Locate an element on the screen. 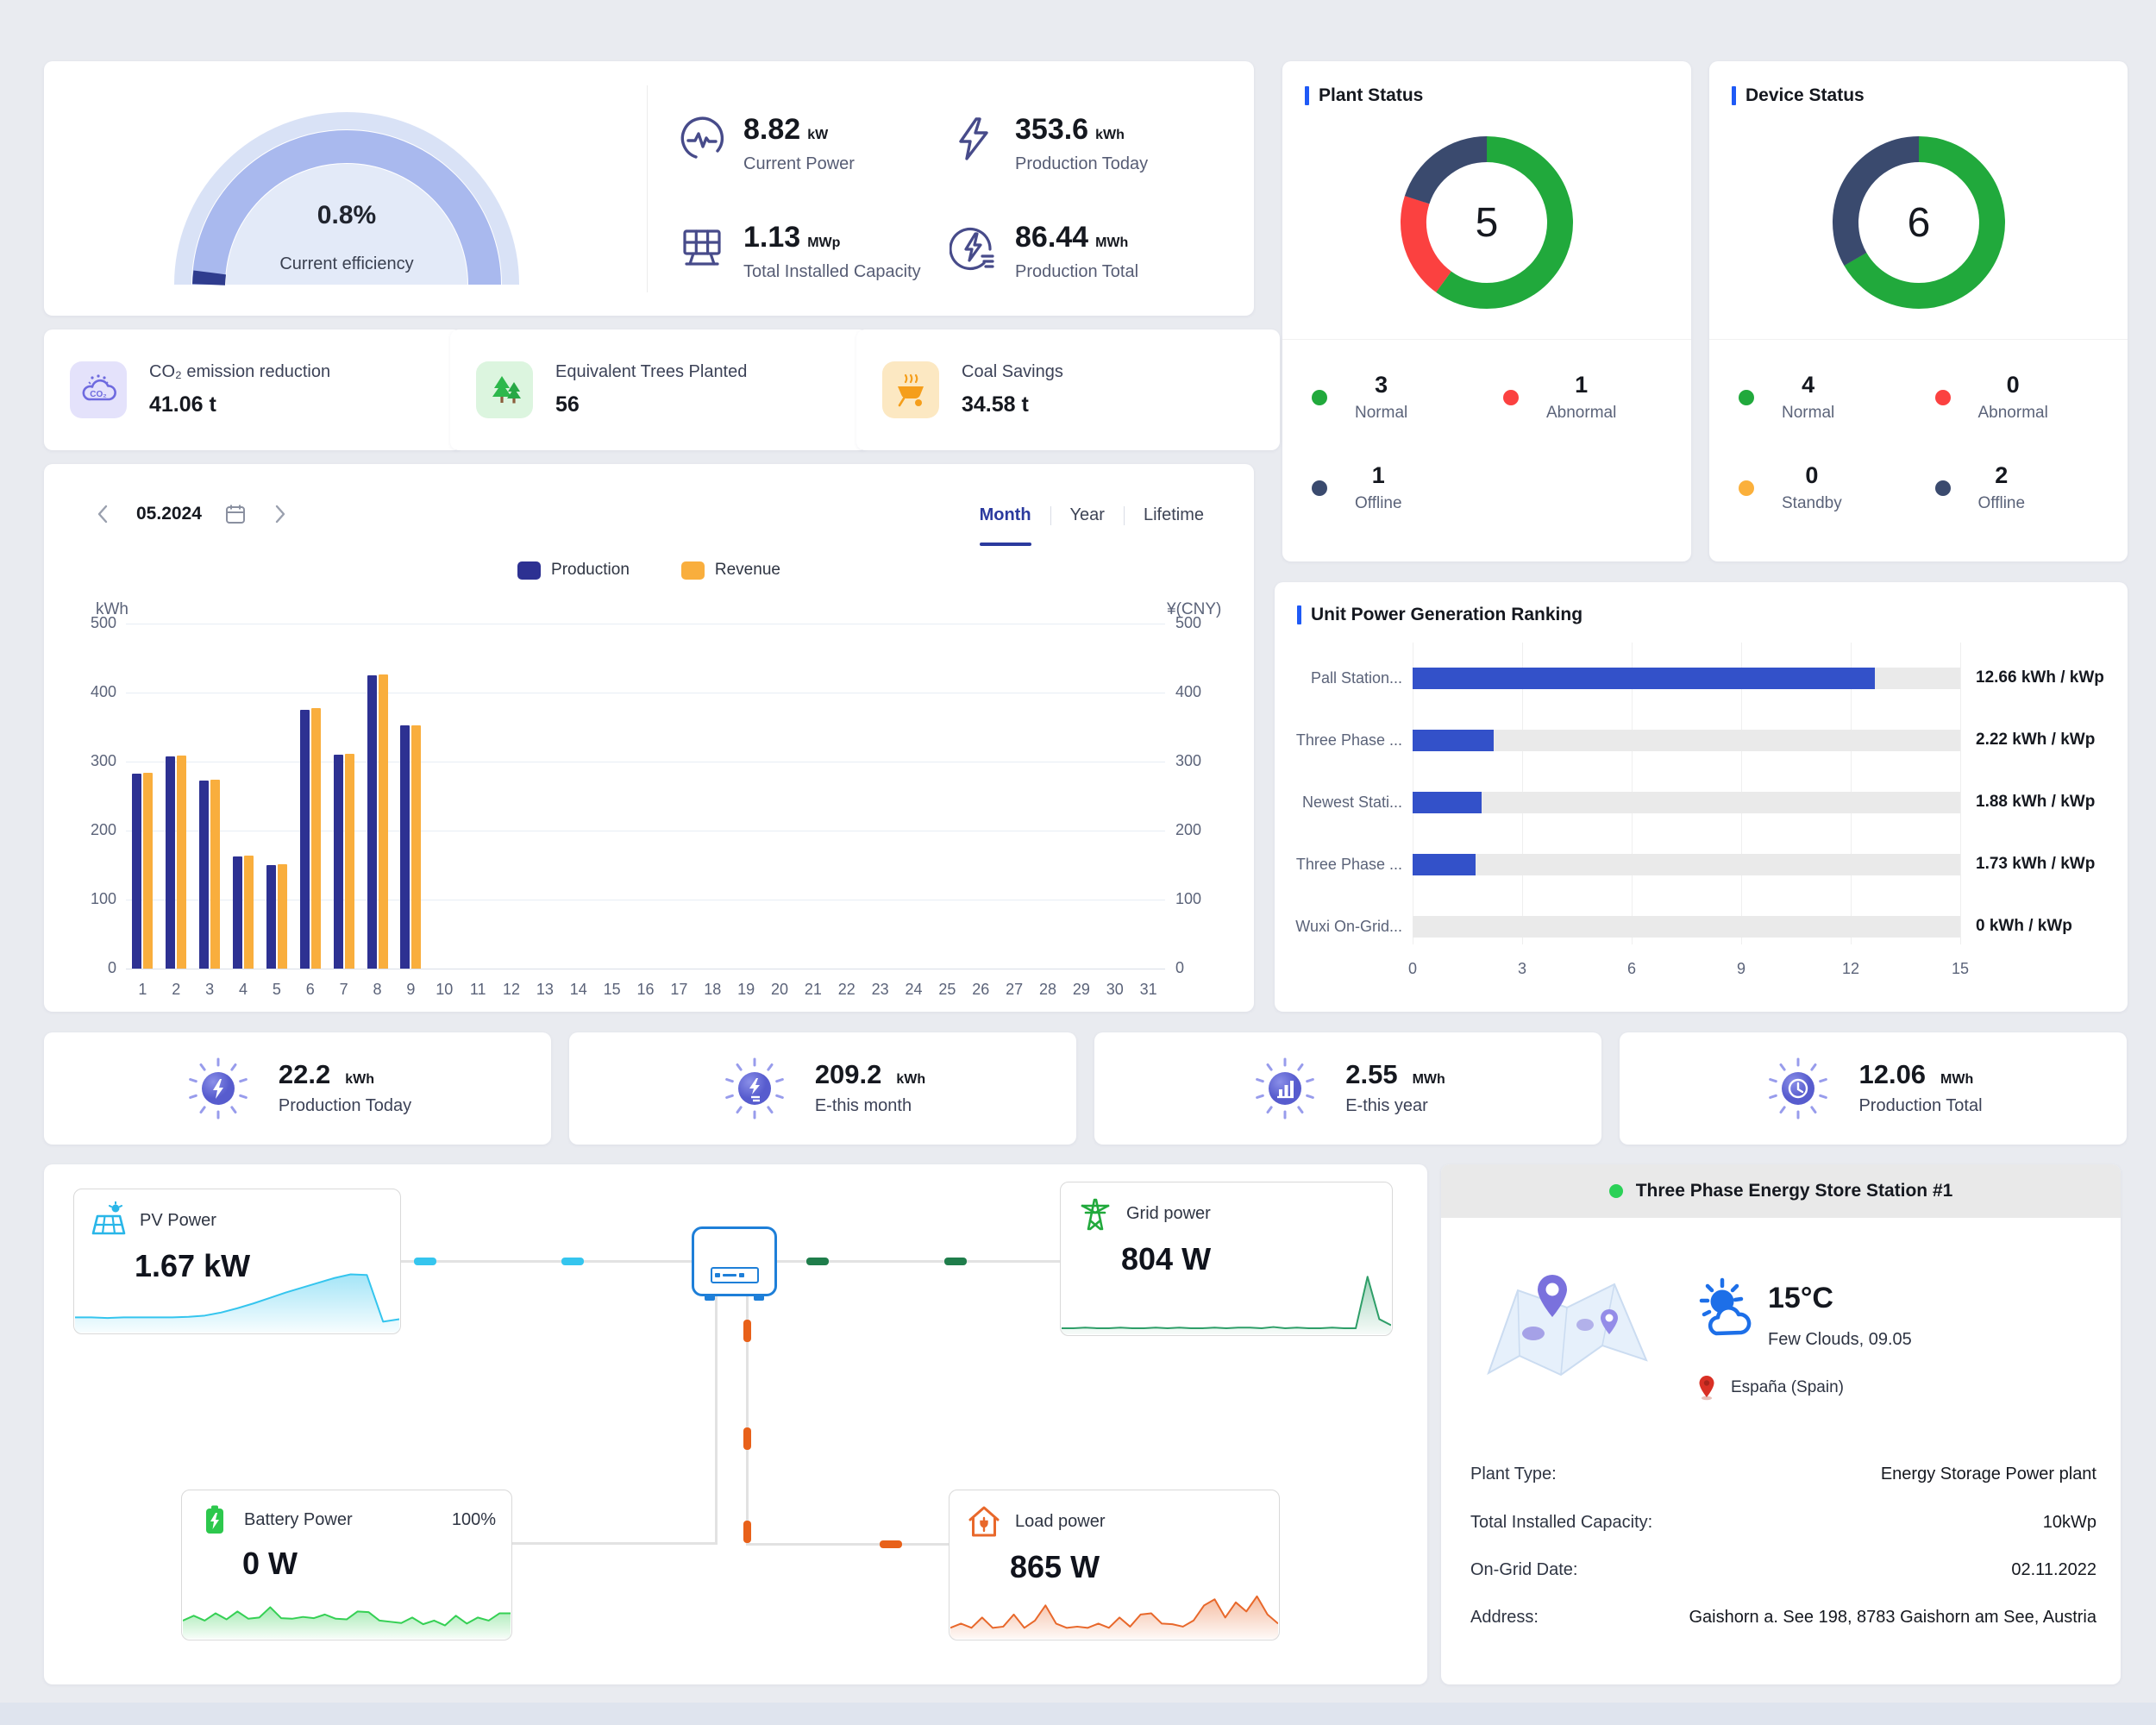 The image size is (2156, 1725). status-legend-item: 0 Abnormal is located at coordinates (2019, 397).